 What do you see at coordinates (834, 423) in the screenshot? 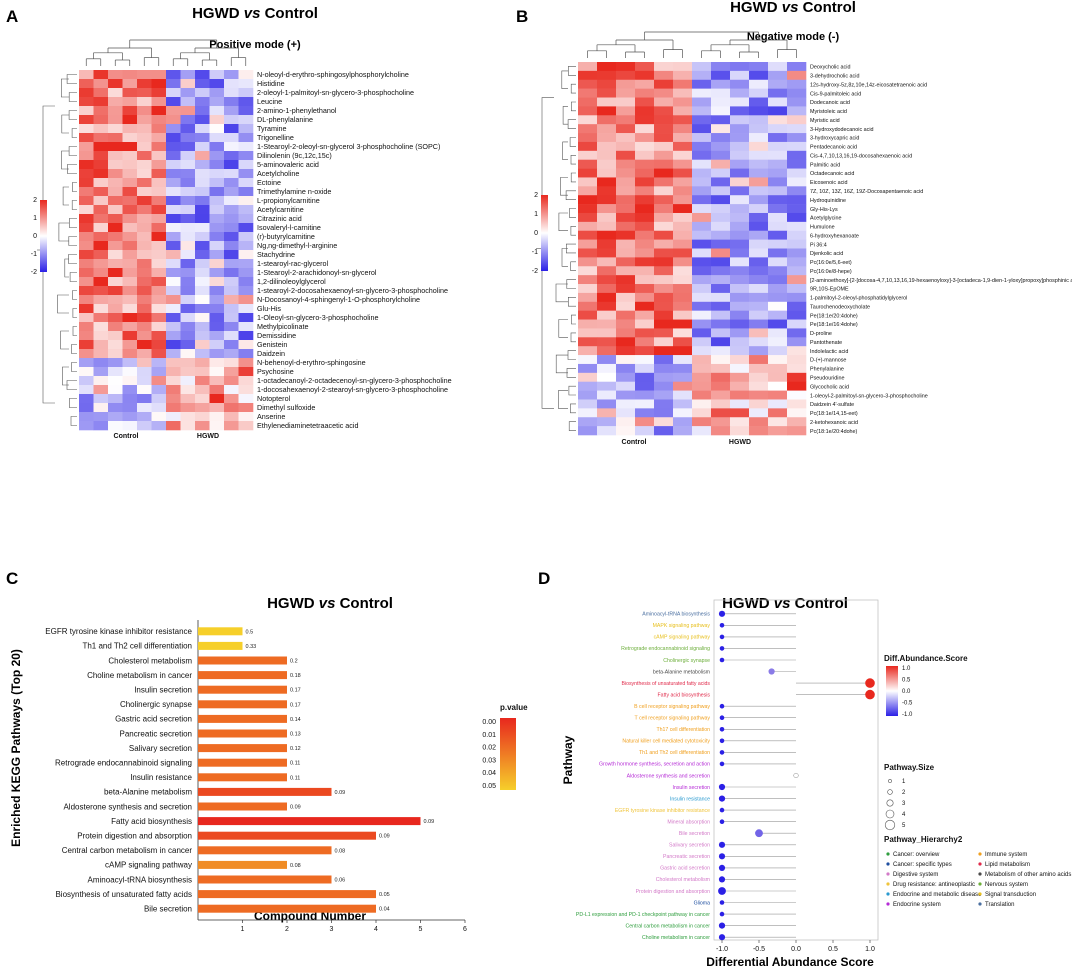
I see `heatmap-row-label: 2-ketohexanoic acid` at bounding box center [834, 423].